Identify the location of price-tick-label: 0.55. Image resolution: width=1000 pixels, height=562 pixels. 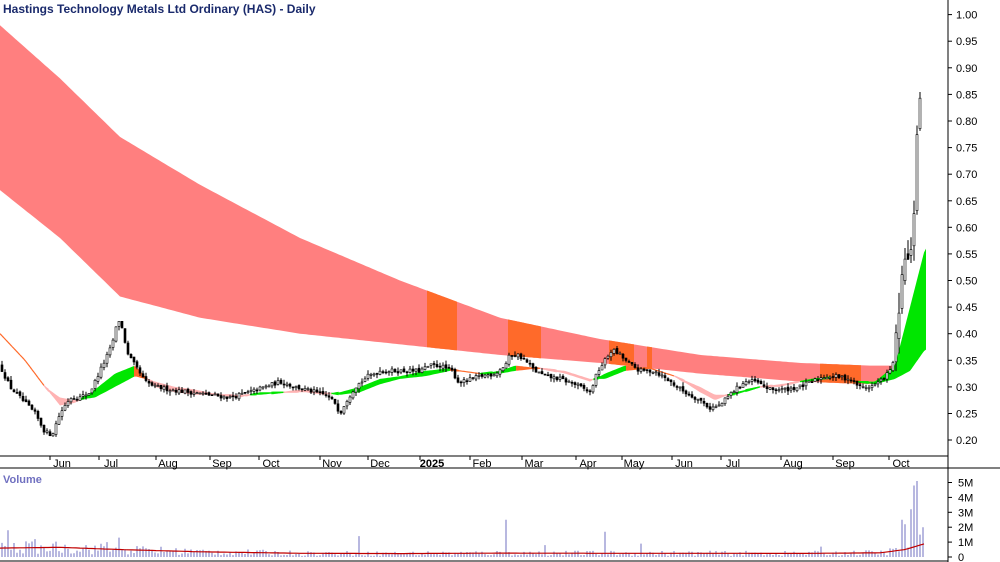
(966, 255).